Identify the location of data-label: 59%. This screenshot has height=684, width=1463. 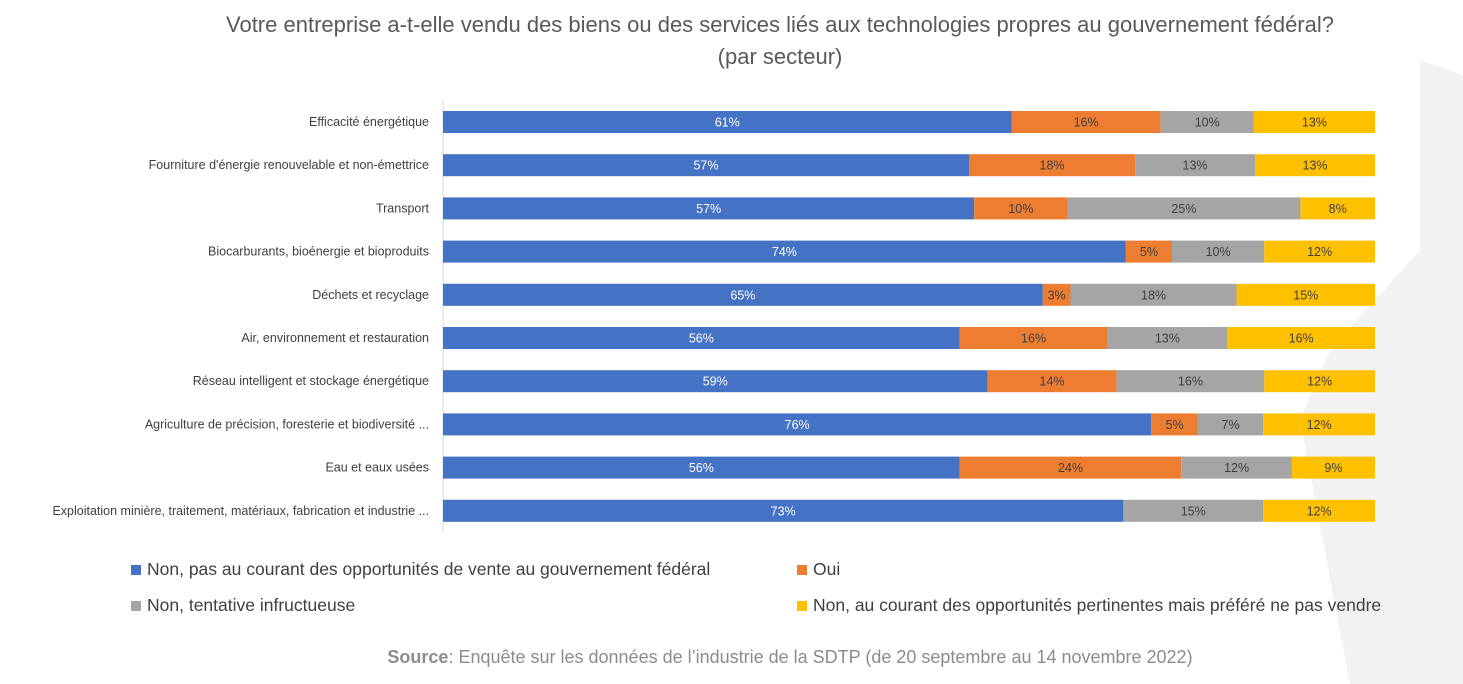
(715, 382).